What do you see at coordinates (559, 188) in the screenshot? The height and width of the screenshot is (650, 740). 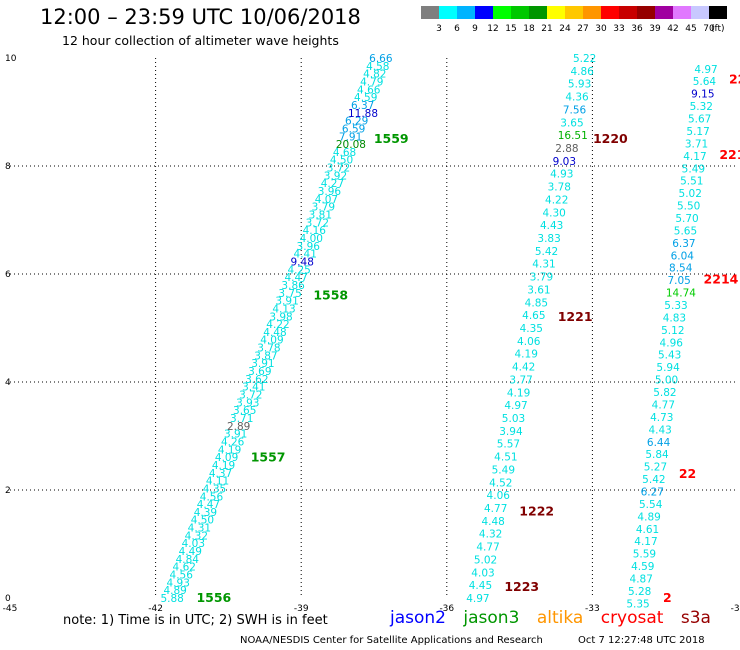 I see `wave-height-label: 3.78` at bounding box center [559, 188].